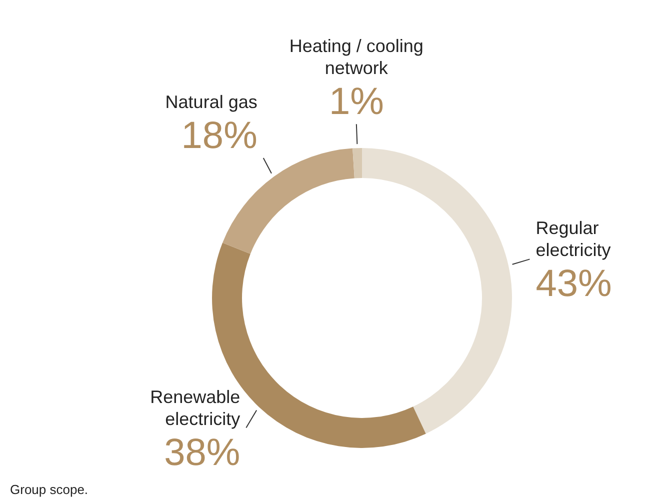  Describe the element at coordinates (49, 489) in the screenshot. I see `text: Group scope.` at that location.